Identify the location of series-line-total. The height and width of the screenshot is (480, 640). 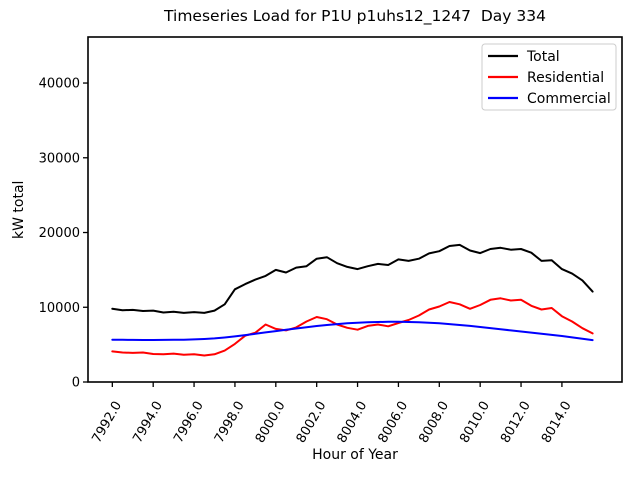
(352, 278).